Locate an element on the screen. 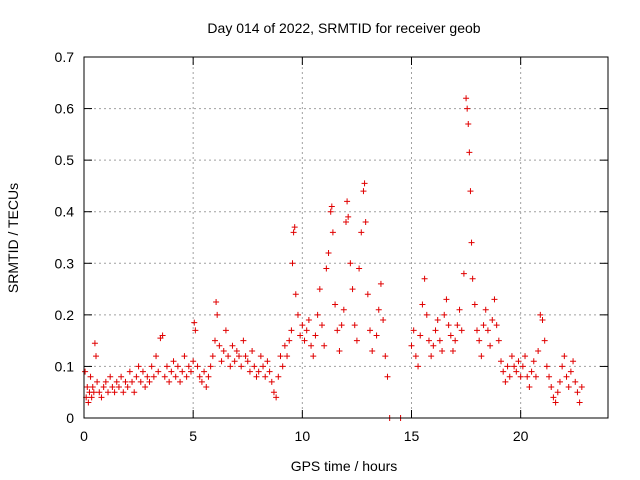 The height and width of the screenshot is (480, 640). y-tick-label: 0.5 is located at coordinates (65, 160).